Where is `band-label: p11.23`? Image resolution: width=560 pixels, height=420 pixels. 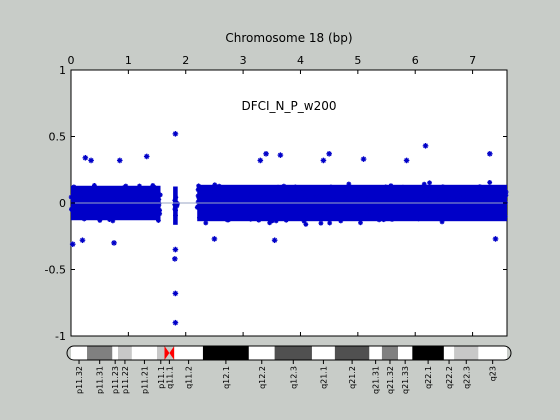
band-label: p11.23 is located at coordinates (115, 380).